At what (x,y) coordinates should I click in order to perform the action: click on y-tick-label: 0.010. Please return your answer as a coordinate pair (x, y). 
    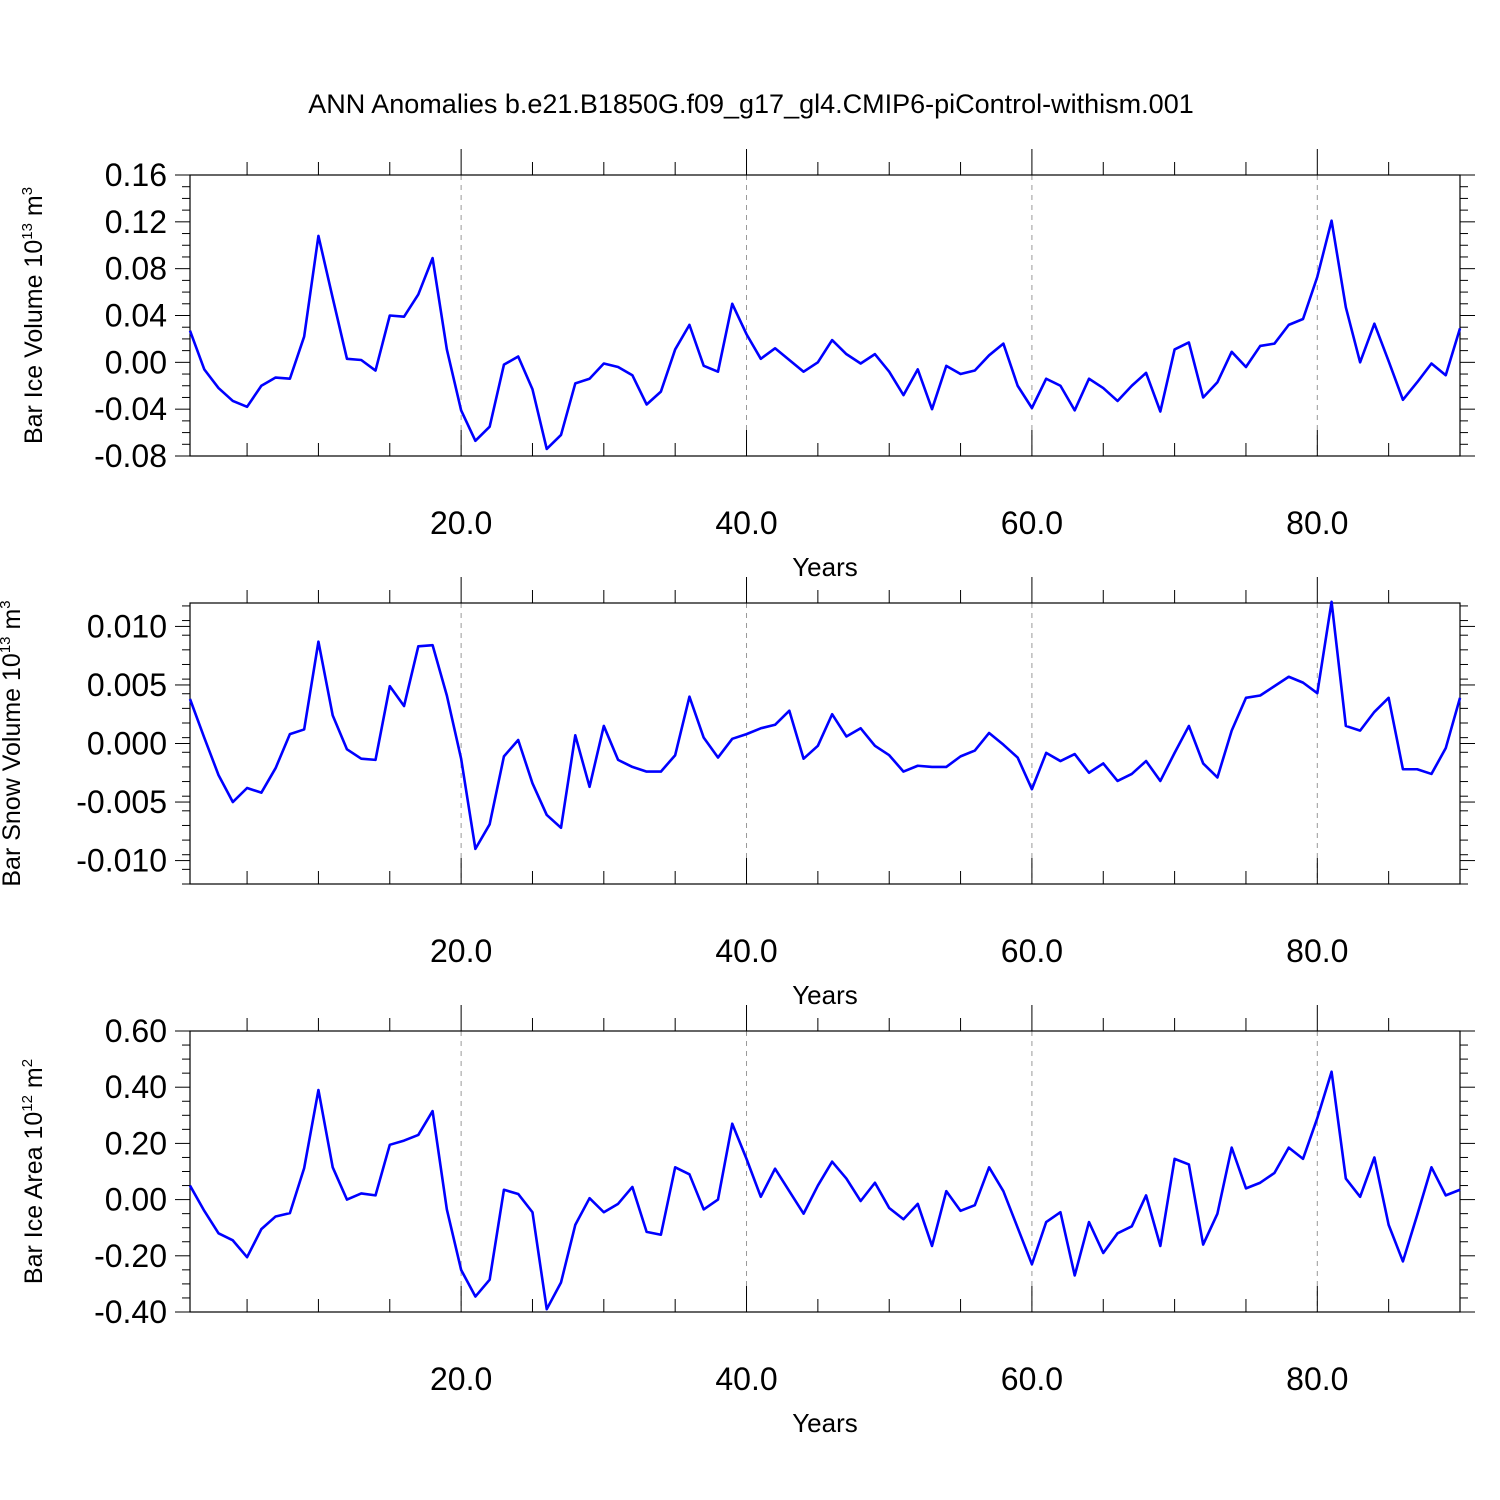
    Looking at the image, I should click on (127, 626).